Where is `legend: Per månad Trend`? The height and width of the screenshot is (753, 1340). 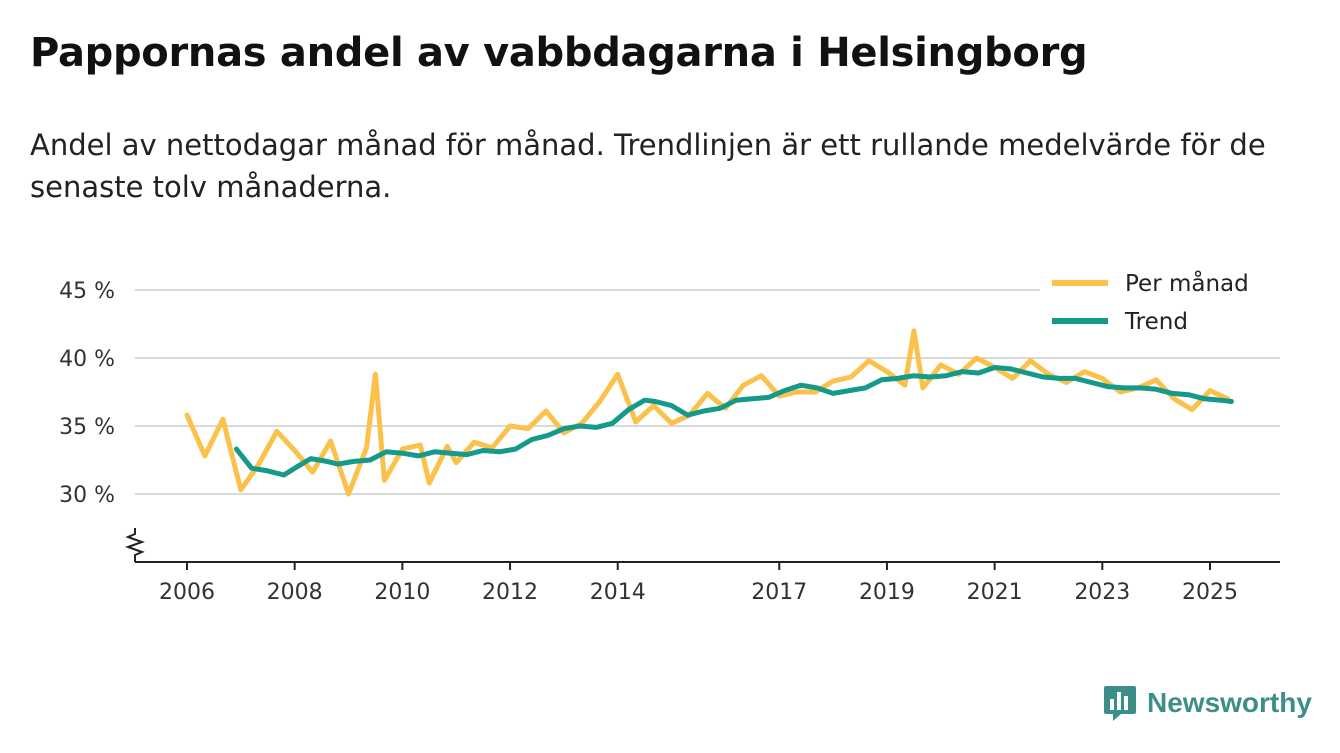
legend: Per månad Trend is located at coordinates (1160, 301).